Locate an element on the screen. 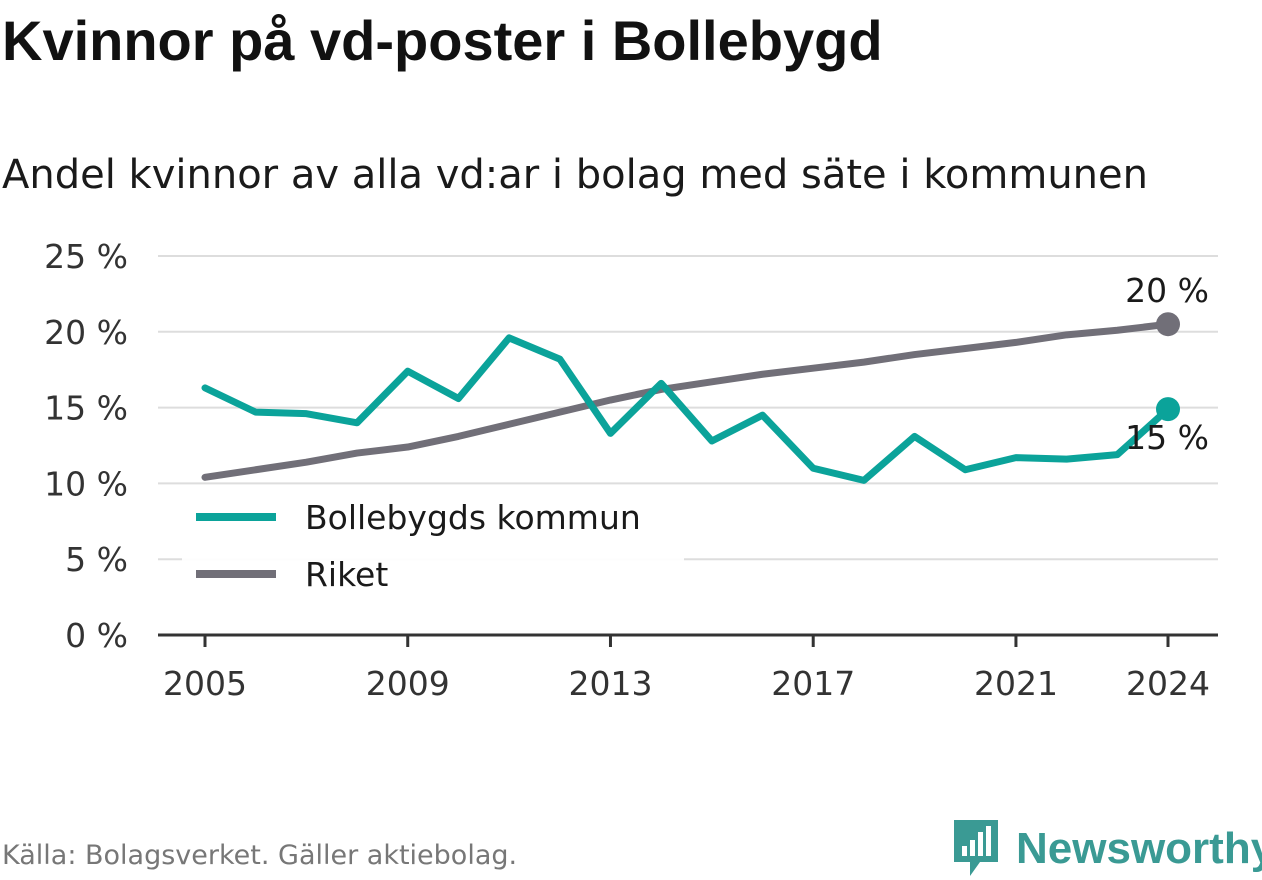 The image size is (1262, 880). legend-background is located at coordinates (433, 545).